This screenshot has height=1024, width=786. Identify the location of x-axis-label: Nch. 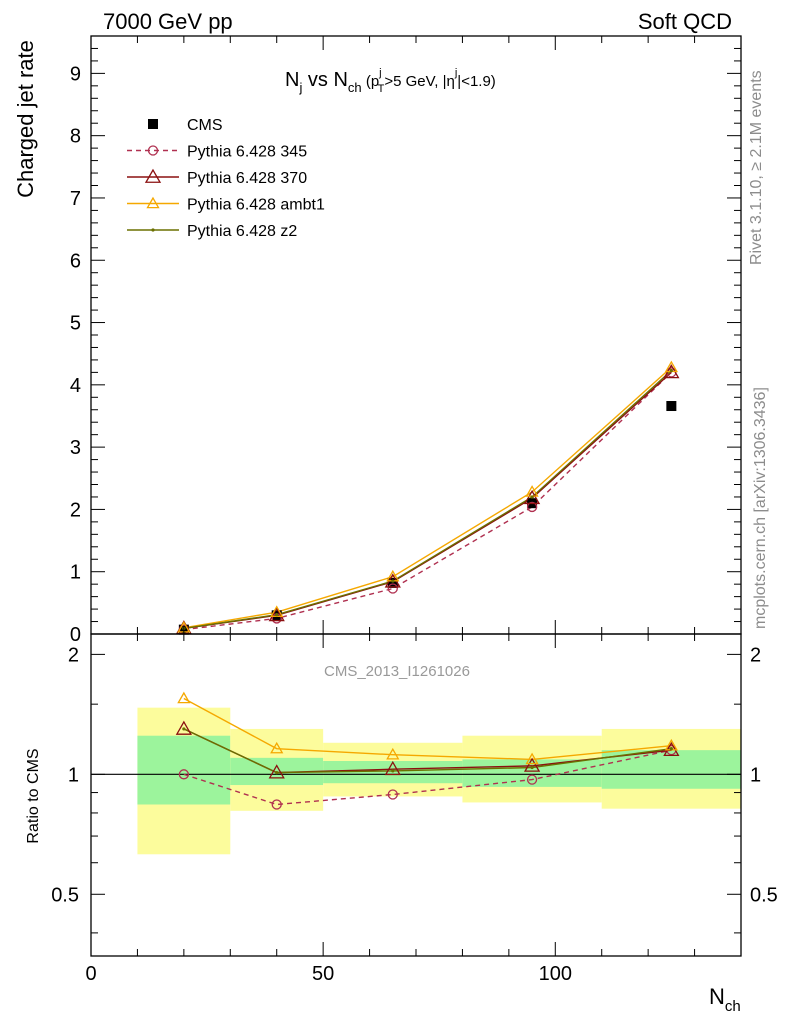
(725, 999).